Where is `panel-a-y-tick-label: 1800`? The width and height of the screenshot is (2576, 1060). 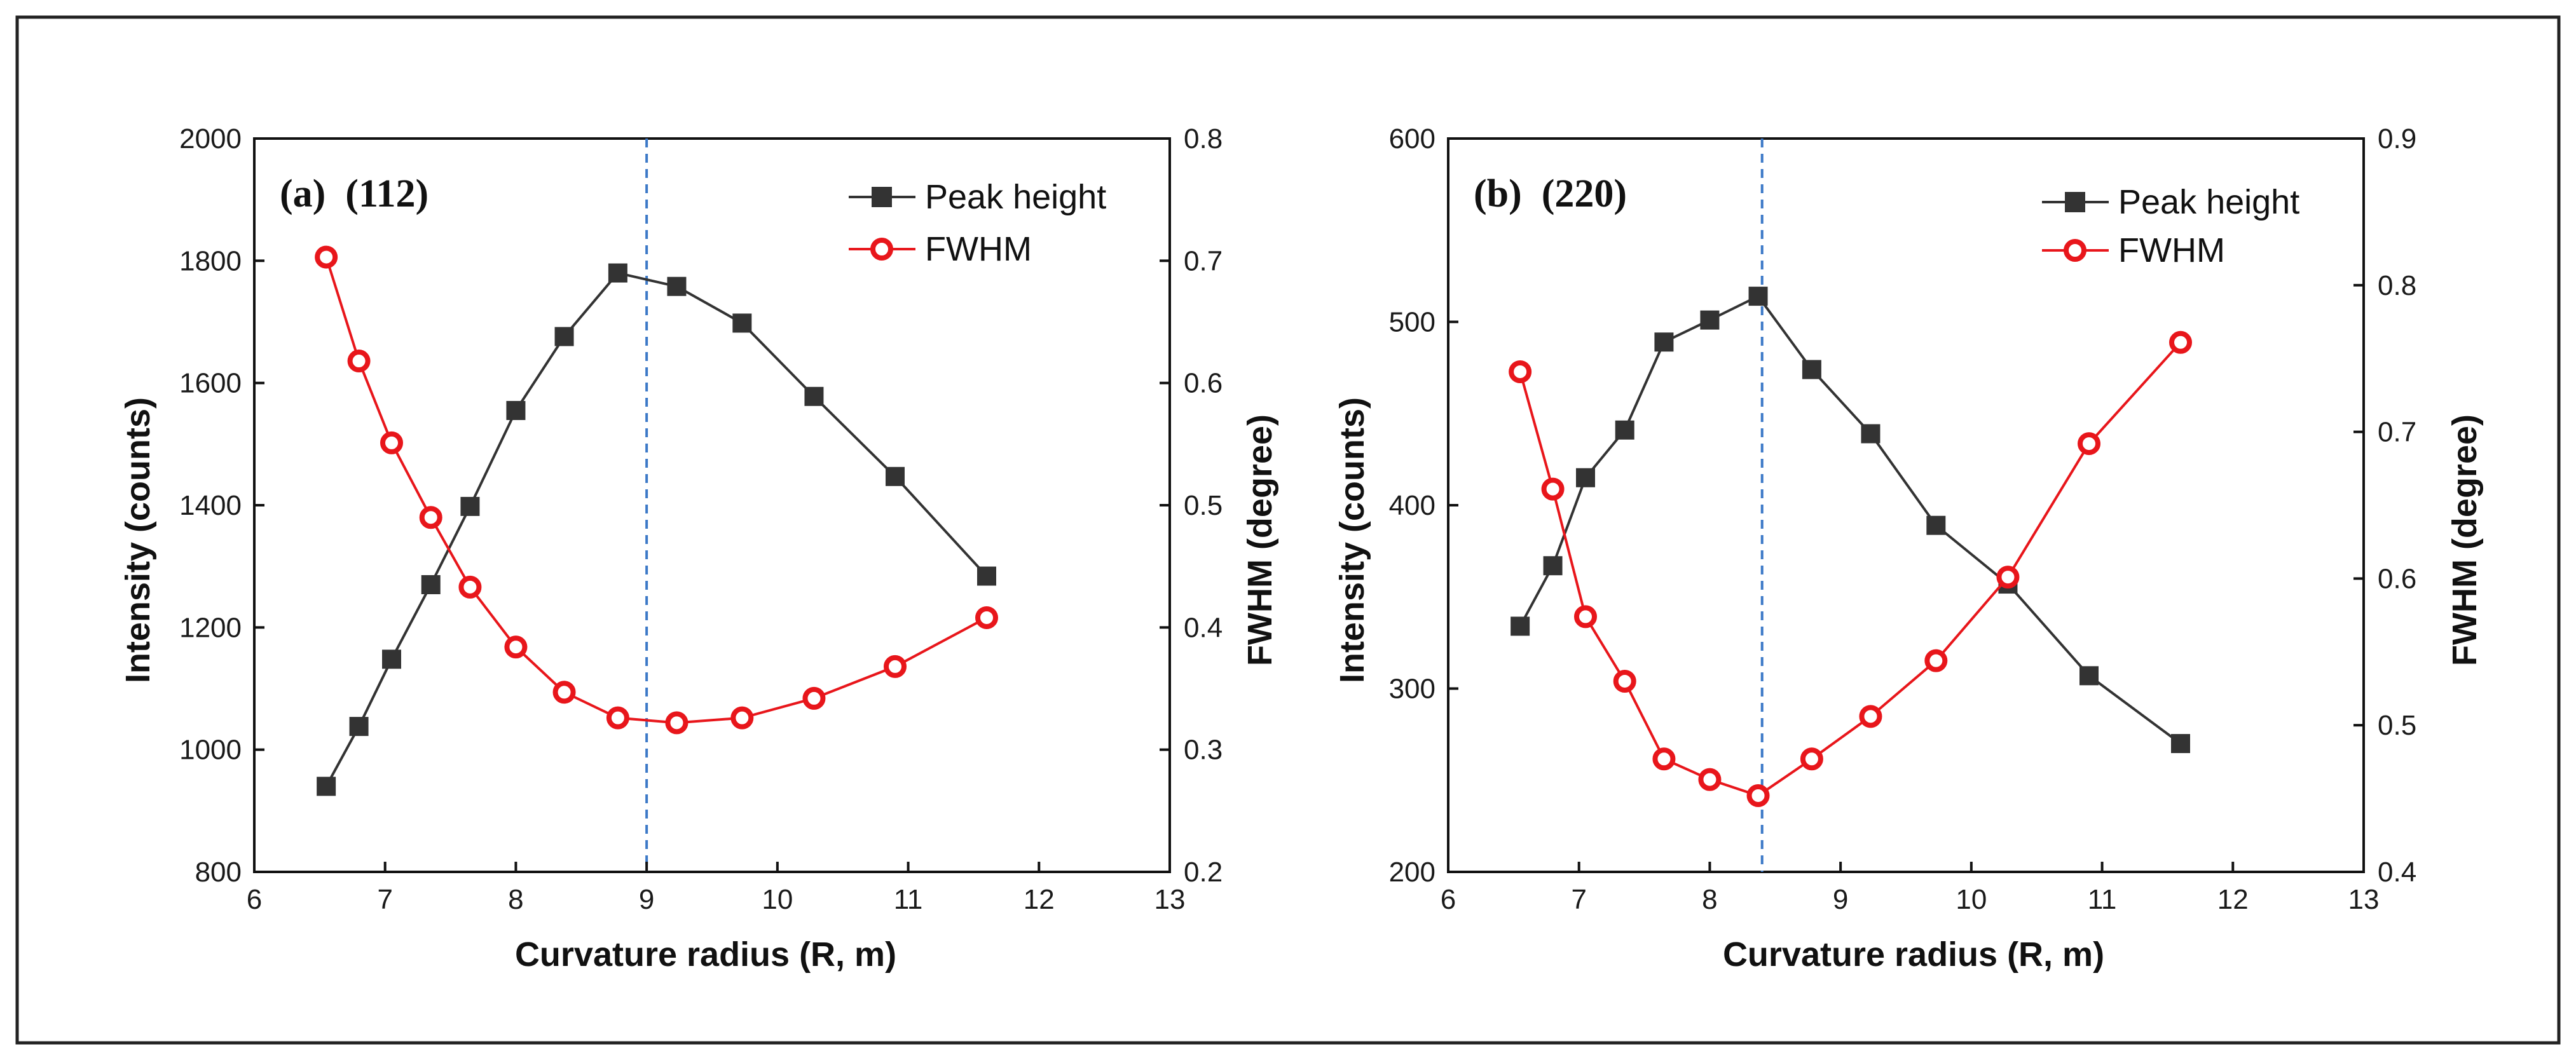 panel-a-y-tick-label: 1800 is located at coordinates (210, 261).